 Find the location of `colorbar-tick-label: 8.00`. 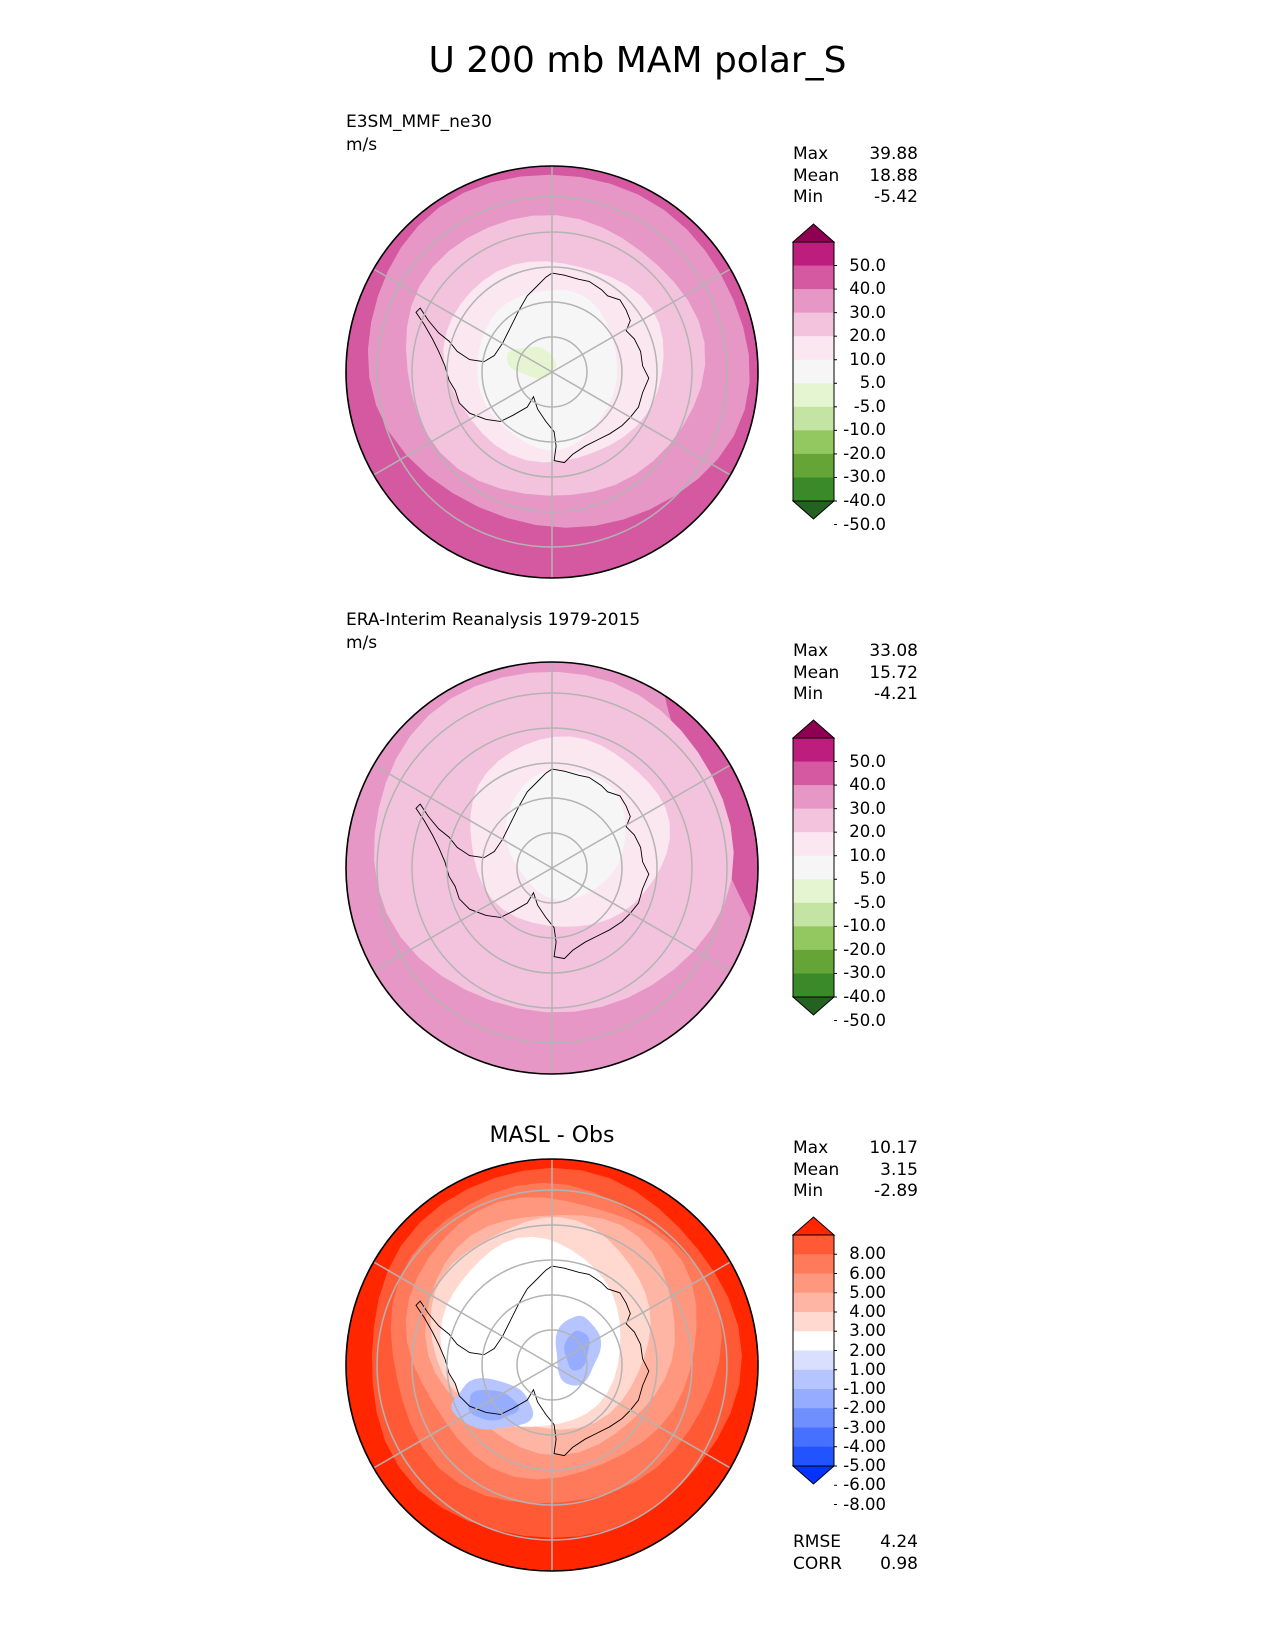

colorbar-tick-label: 8.00 is located at coordinates (867, 1254).